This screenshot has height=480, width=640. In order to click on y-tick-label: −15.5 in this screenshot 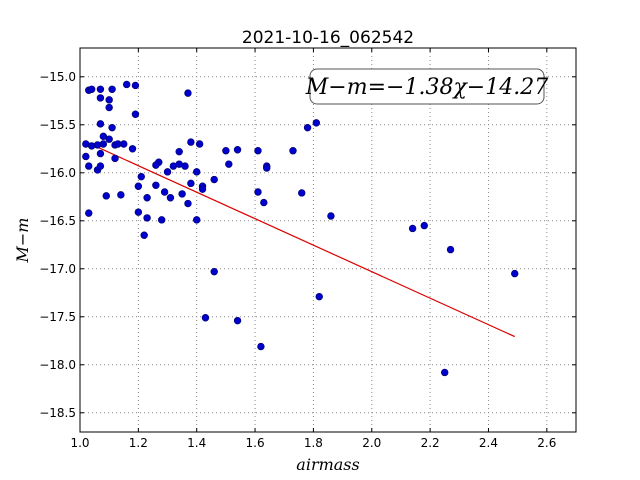, I will do `click(57, 125)`.